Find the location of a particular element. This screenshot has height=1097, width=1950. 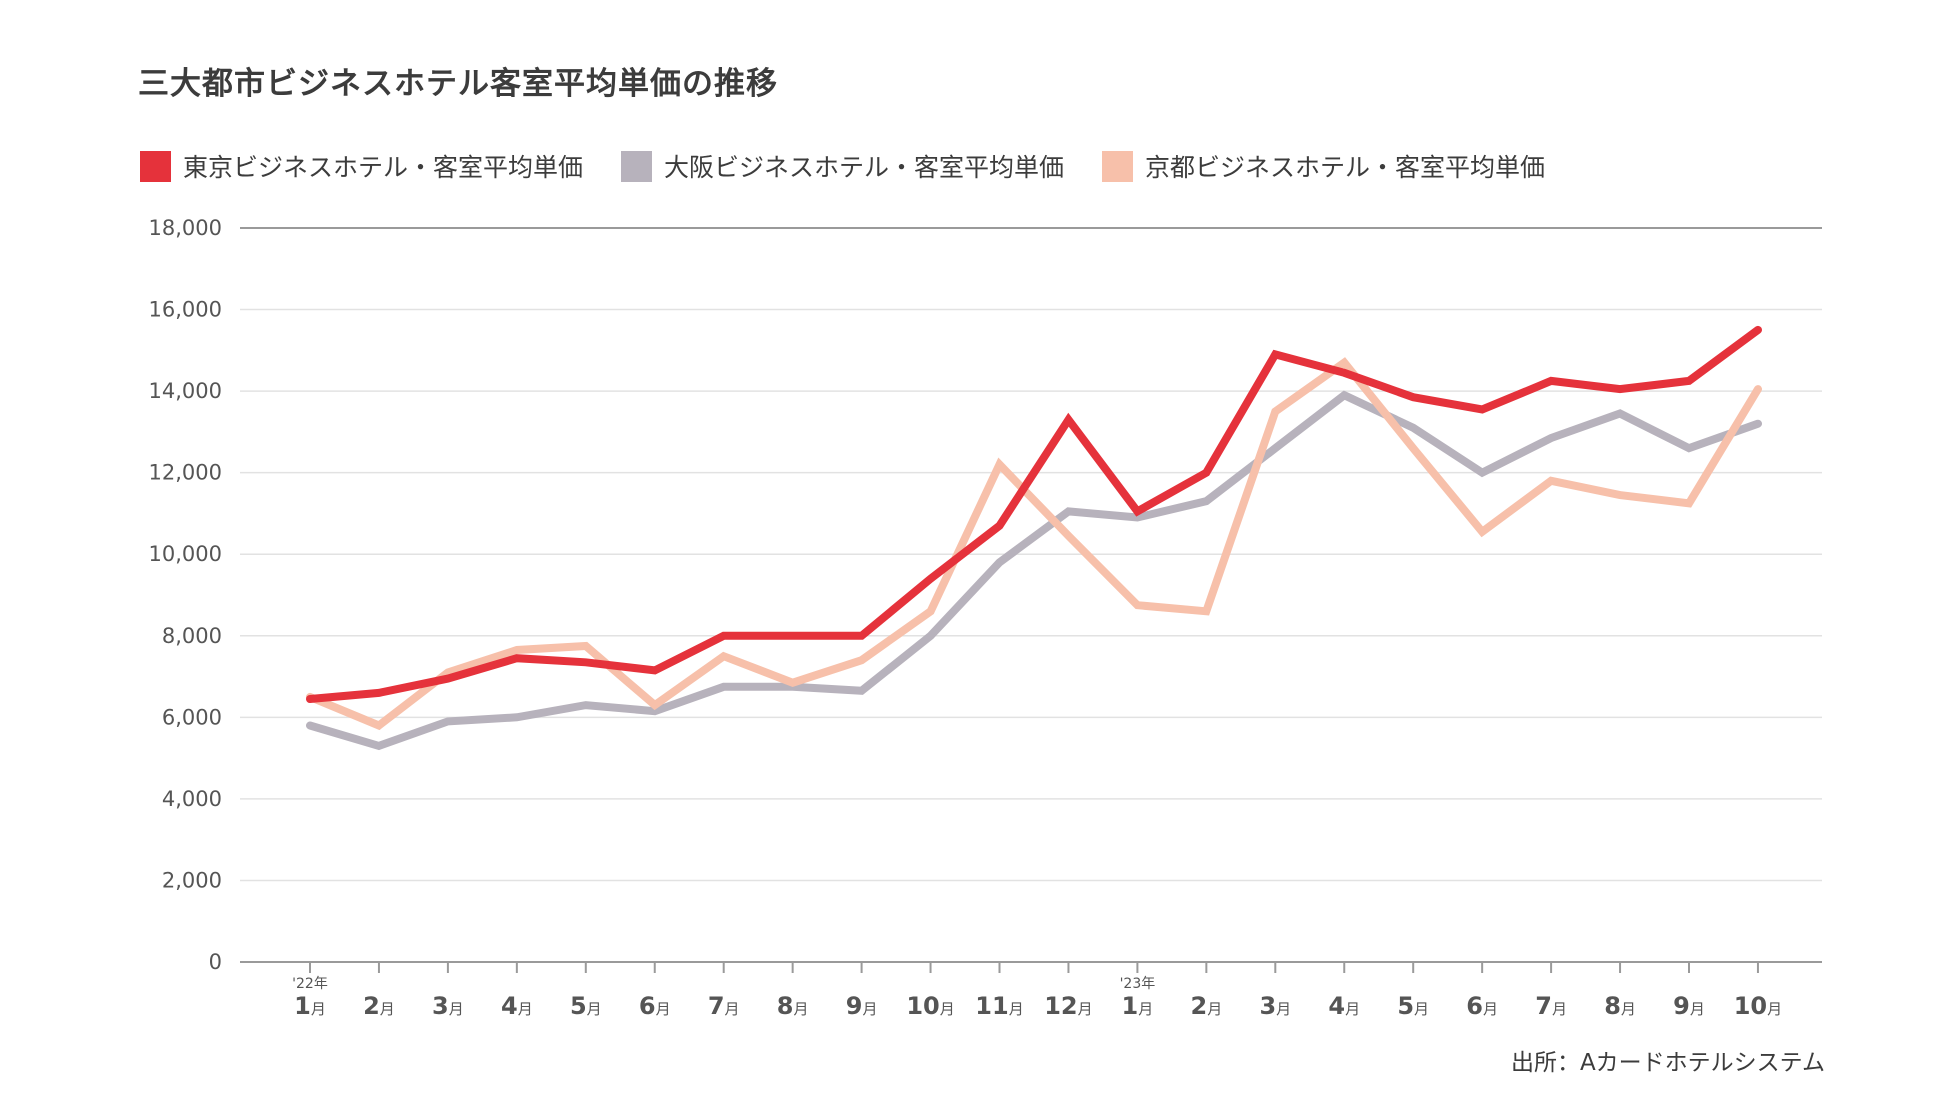

y-tick-label: 6,000 is located at coordinates (192, 717).